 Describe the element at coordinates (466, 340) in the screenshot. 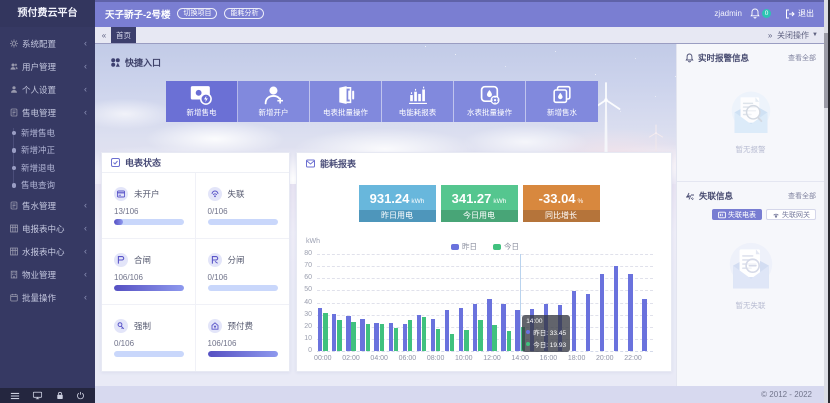

I see `bar-今日-10:00` at that location.